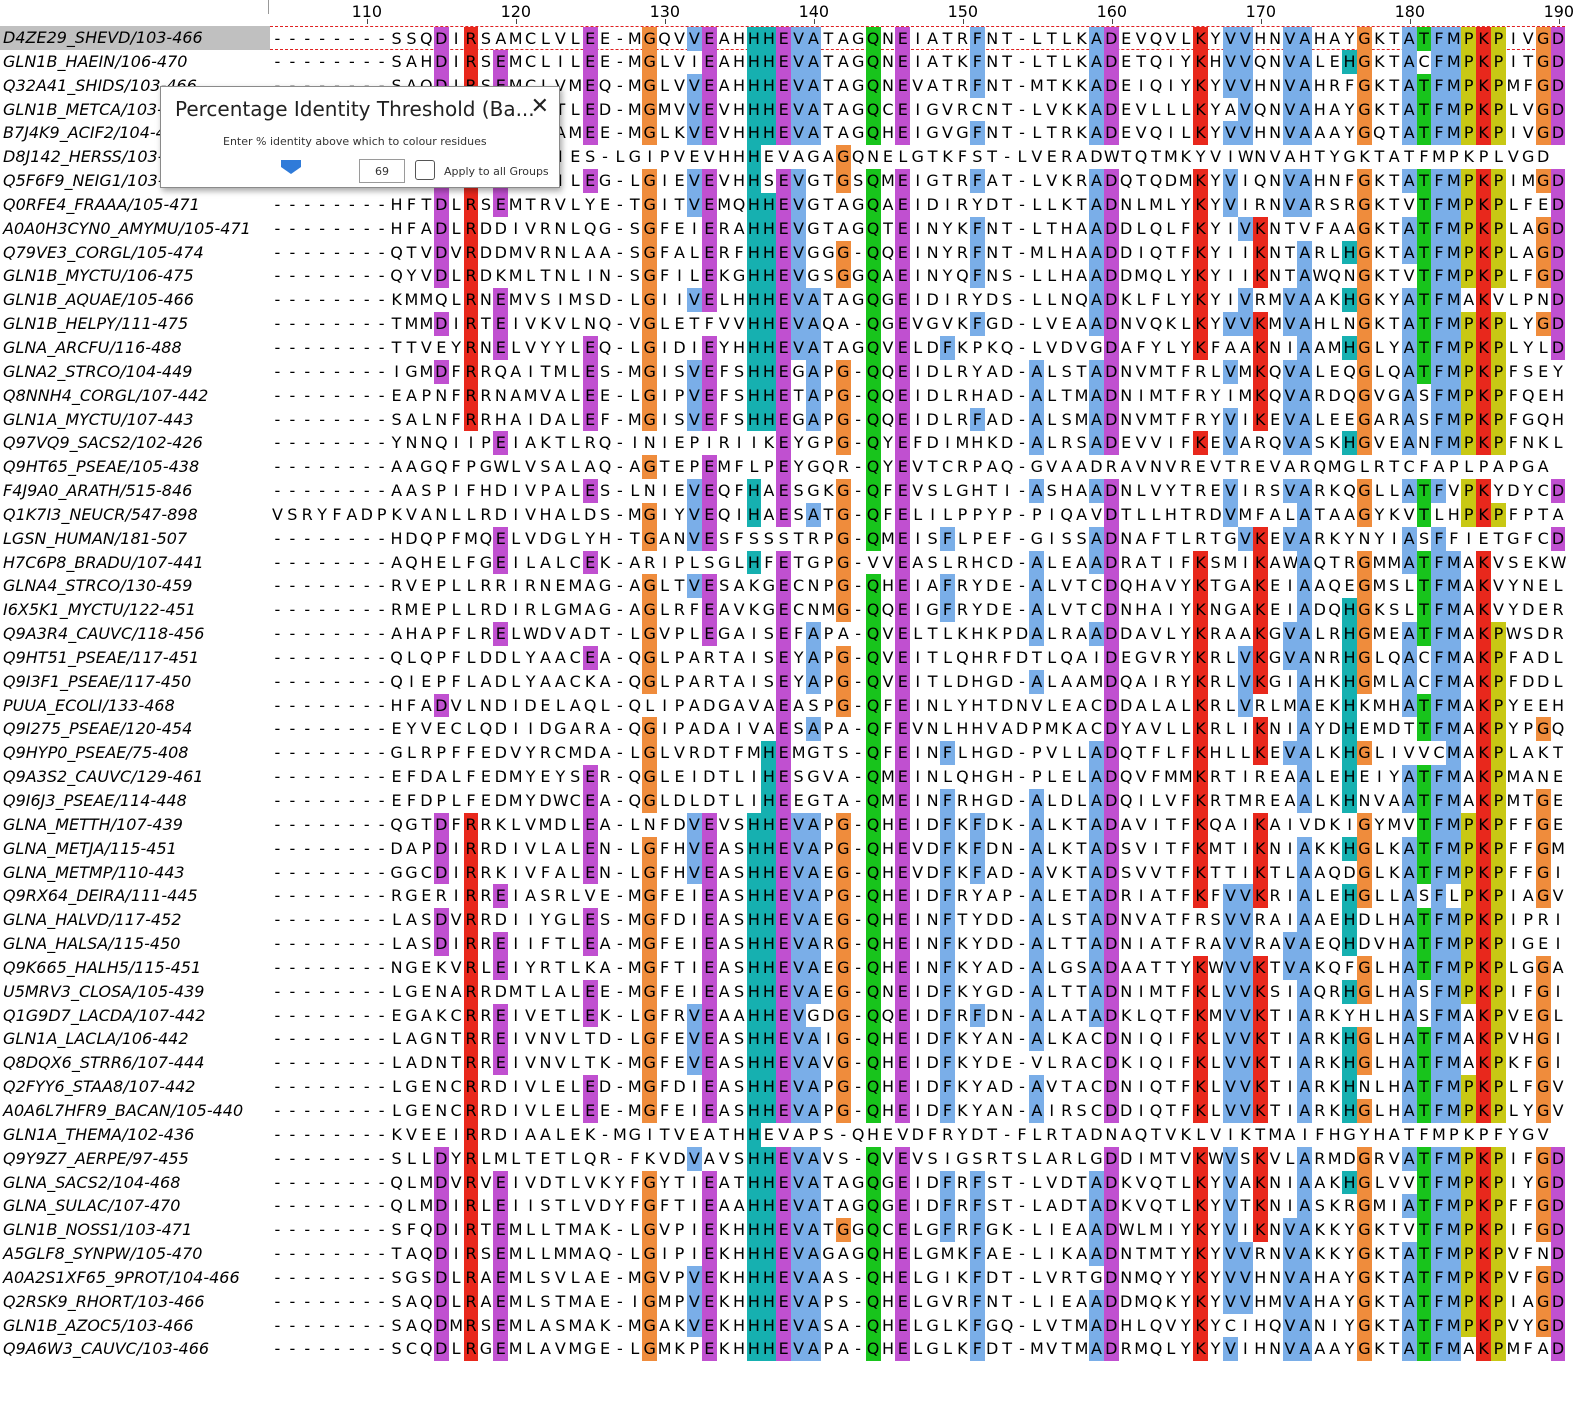  Describe the element at coordinates (96, 1158) in the screenshot. I see `sequence-id: Q9Y9Z7_AERPE/97-455` at that location.